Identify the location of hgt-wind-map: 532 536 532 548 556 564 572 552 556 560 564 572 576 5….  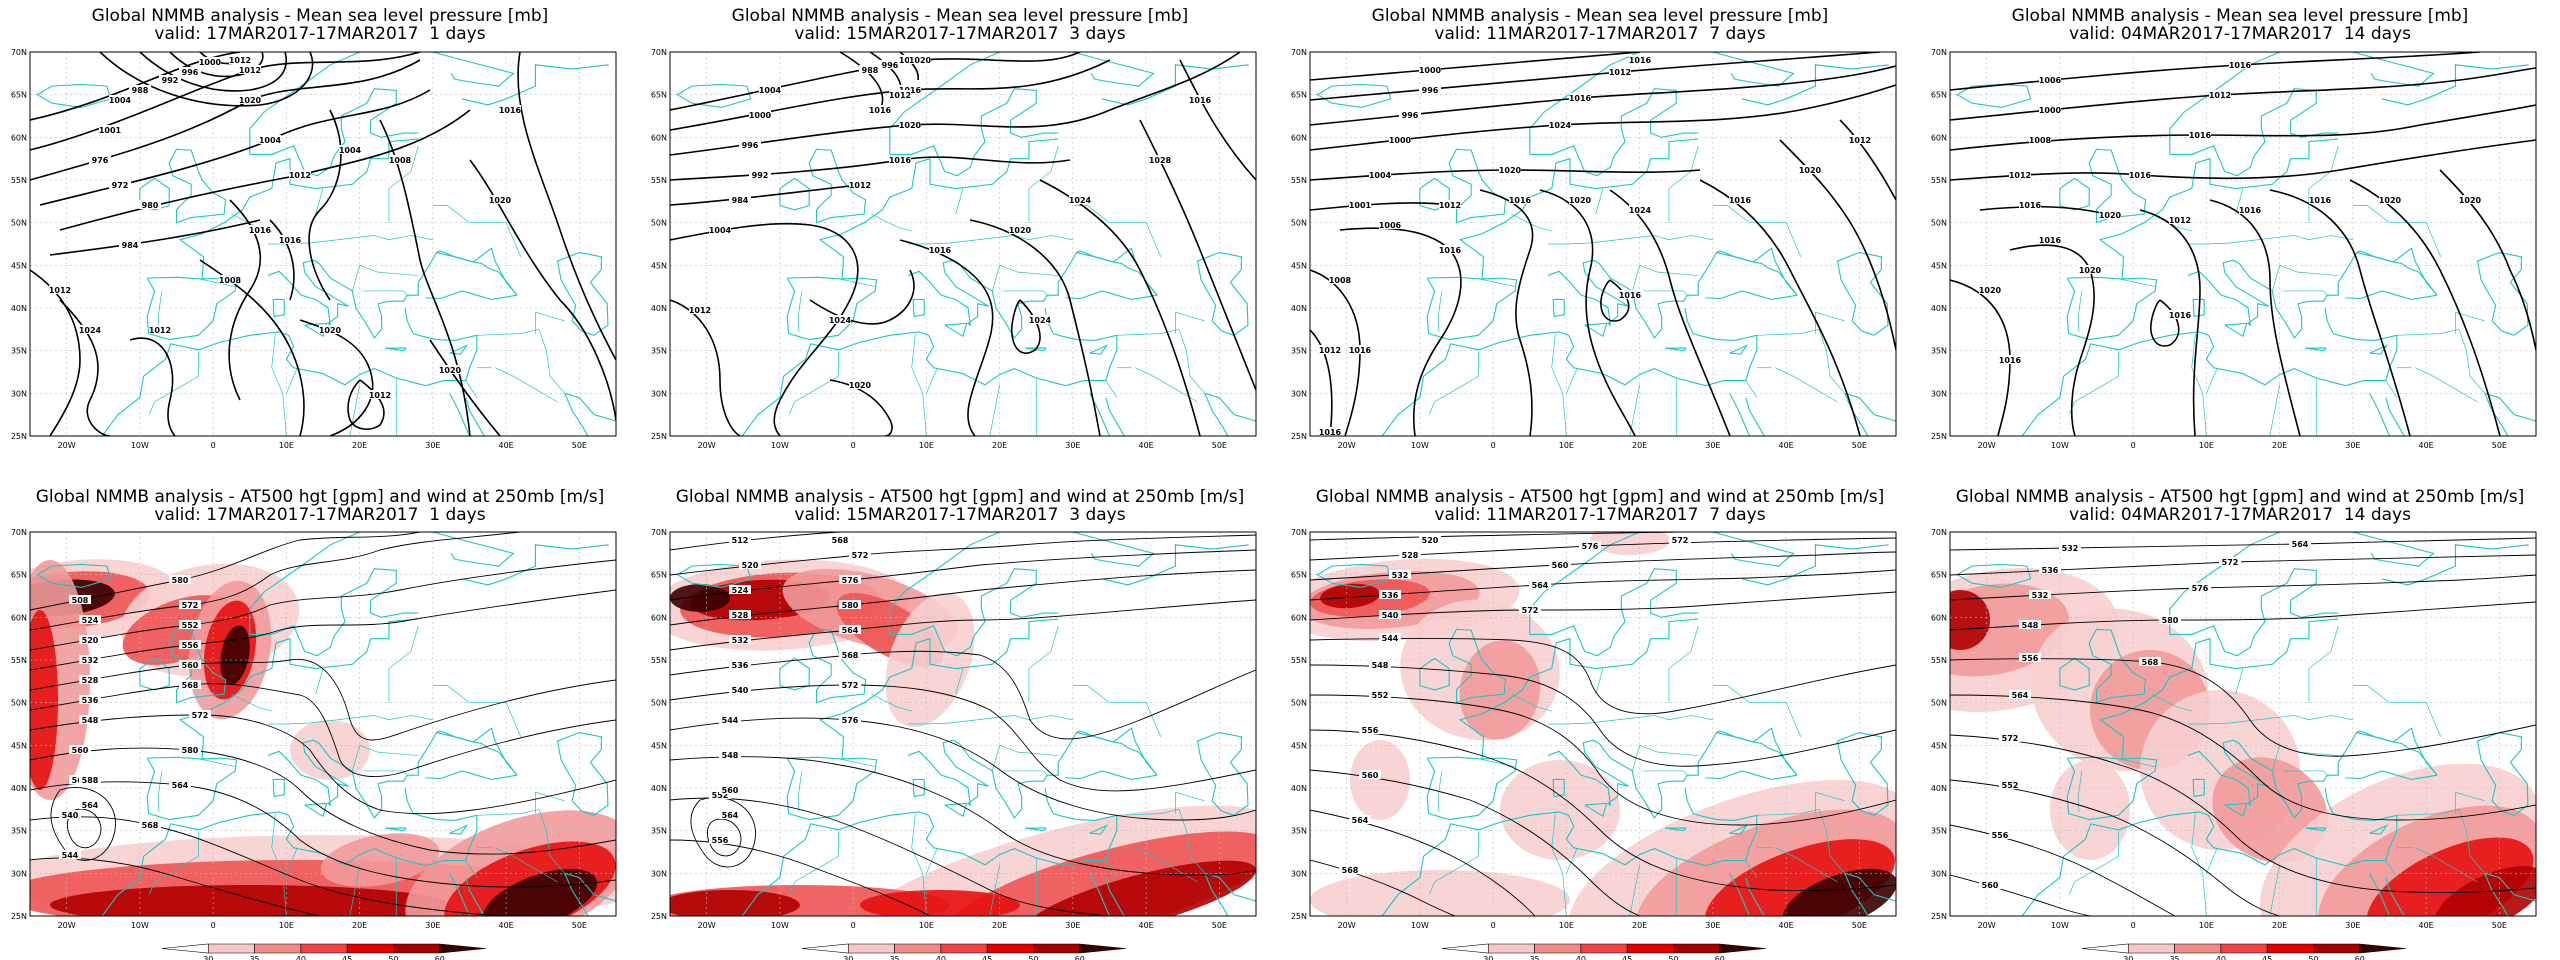
(2234, 744).